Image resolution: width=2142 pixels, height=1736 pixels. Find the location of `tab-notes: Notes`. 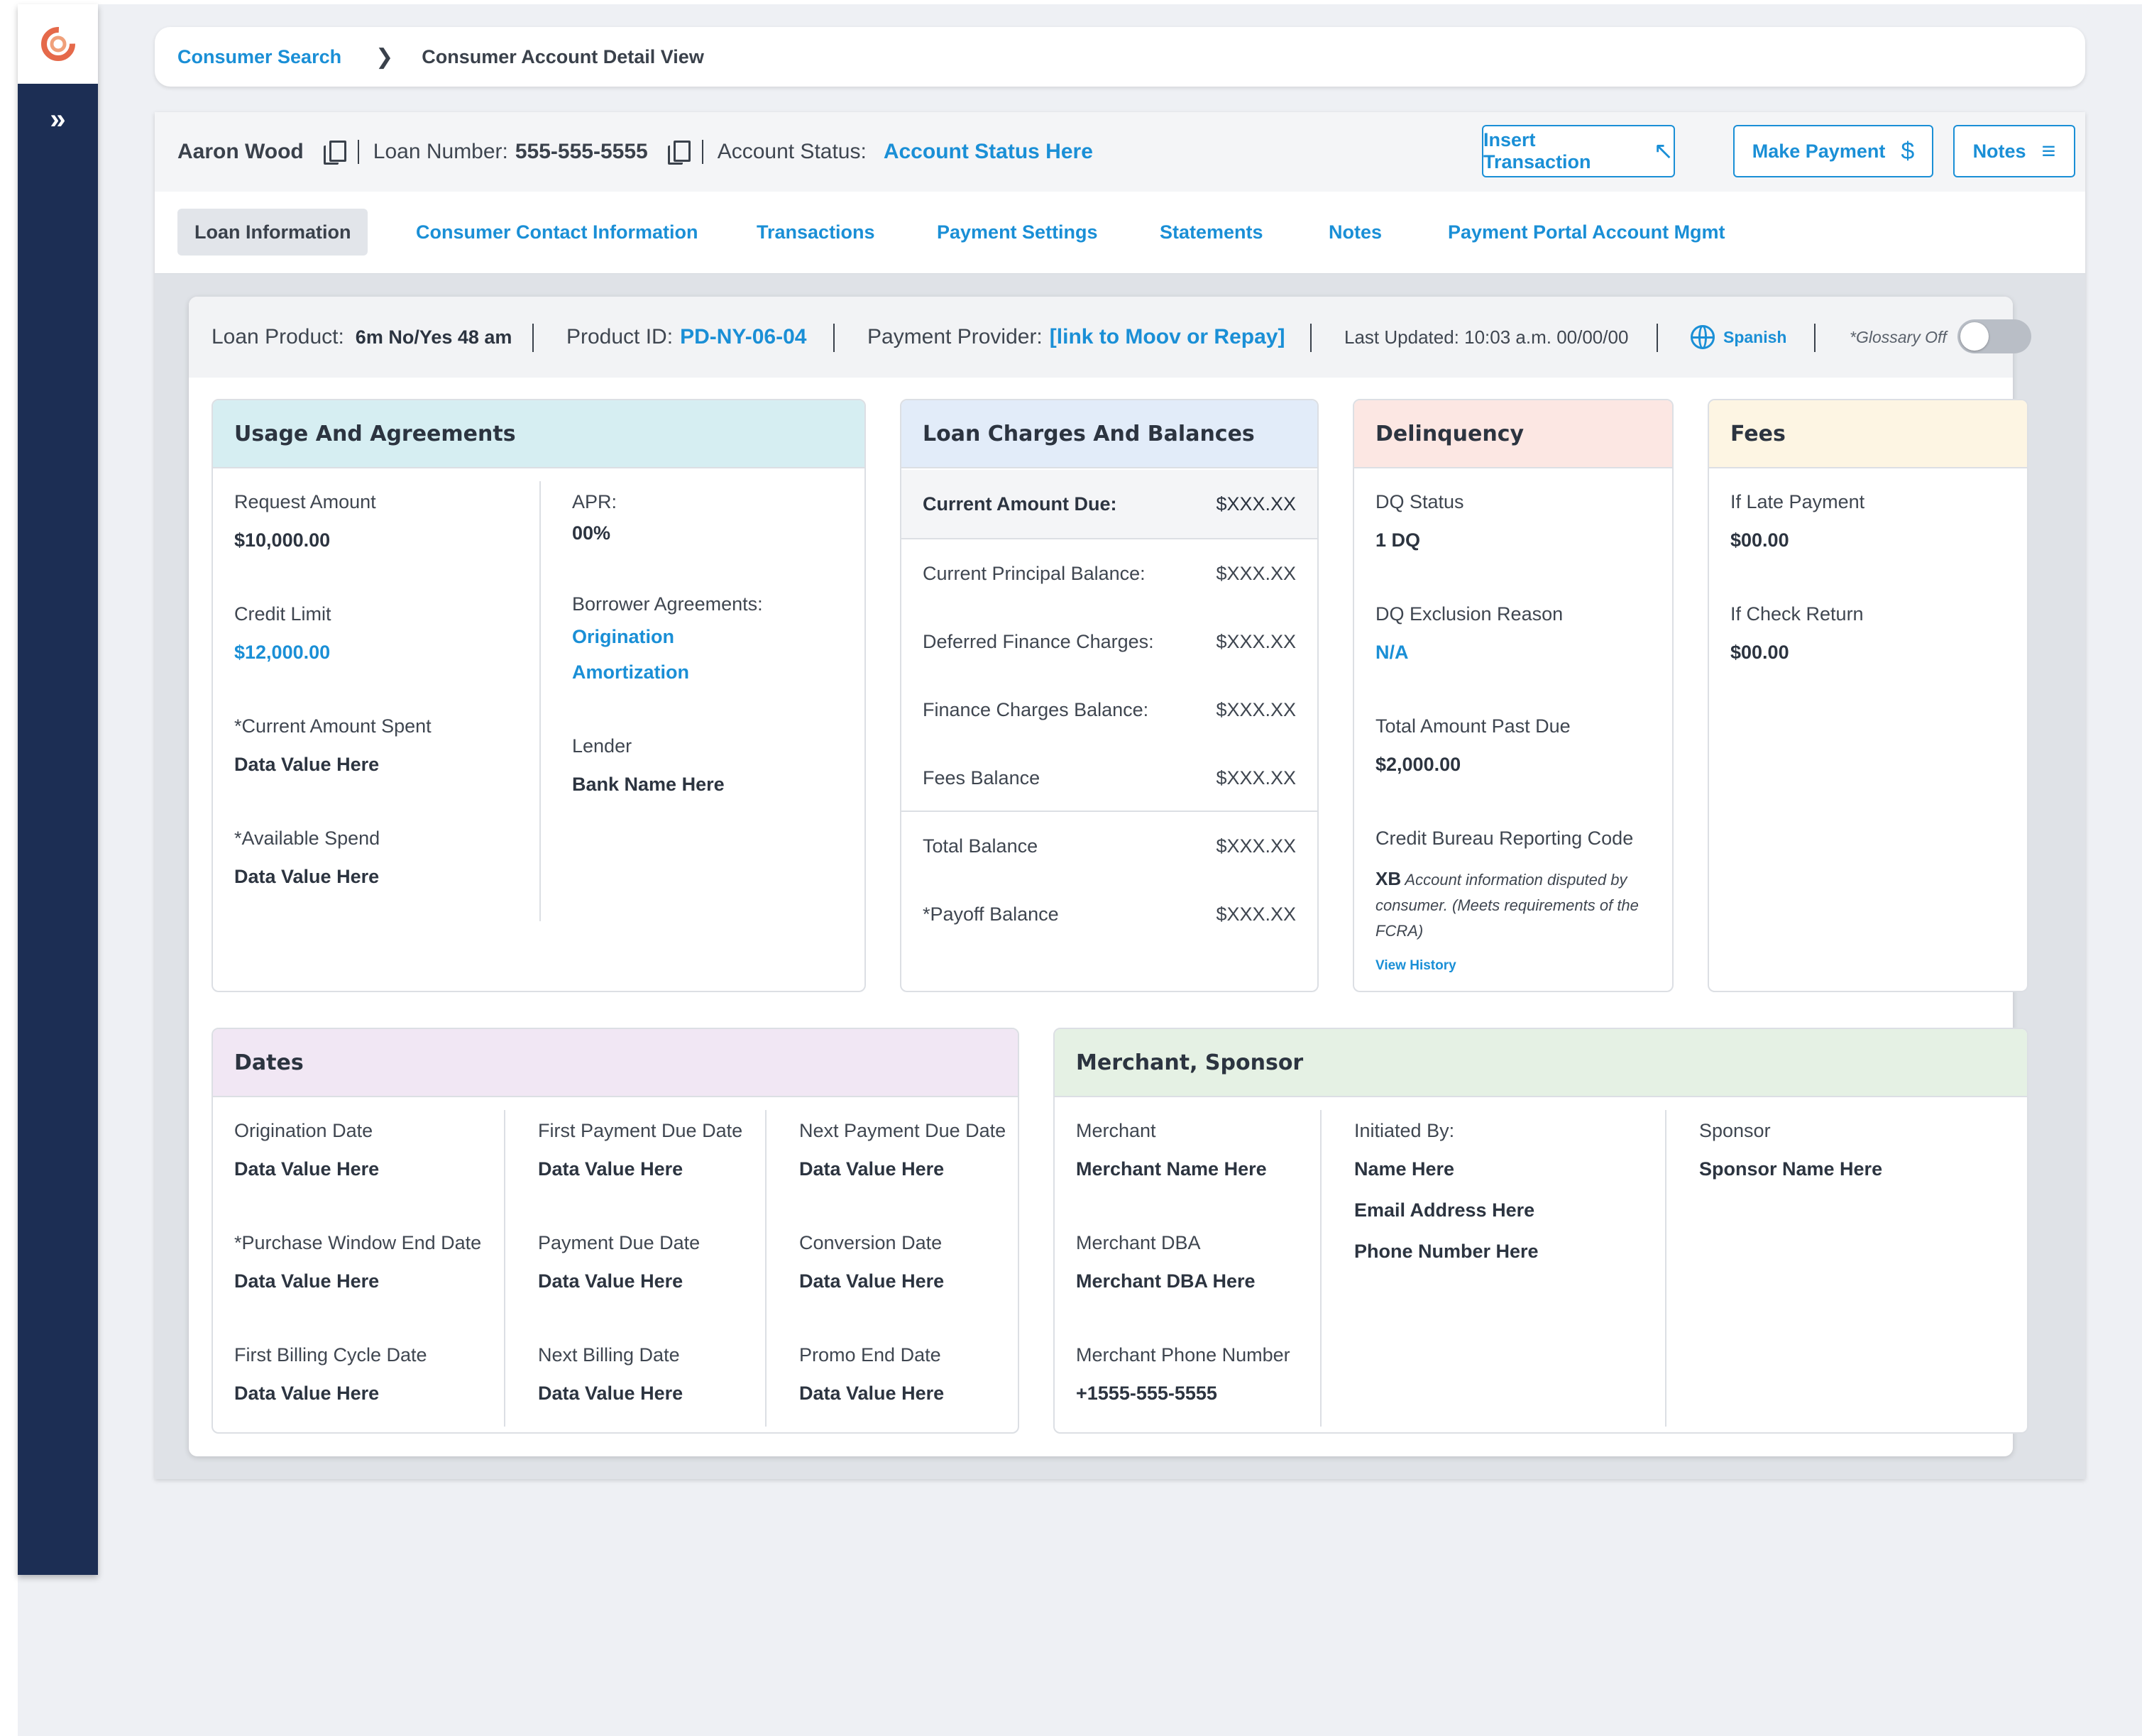

tab-notes: Notes is located at coordinates (1356, 232).